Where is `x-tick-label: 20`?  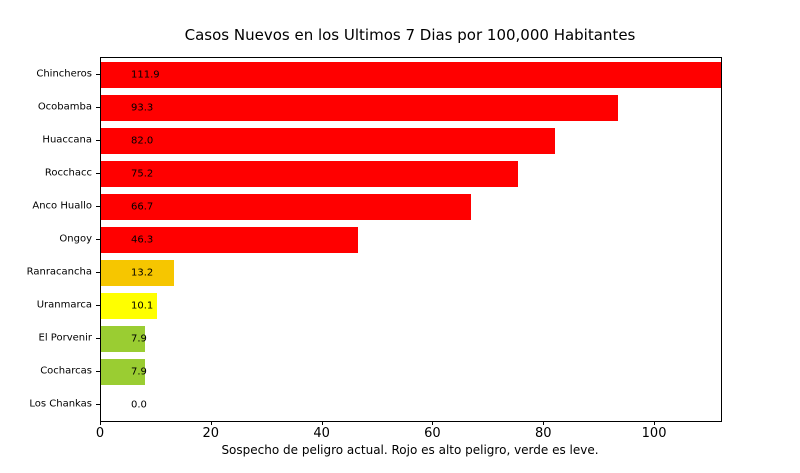 x-tick-label: 20 is located at coordinates (211, 433).